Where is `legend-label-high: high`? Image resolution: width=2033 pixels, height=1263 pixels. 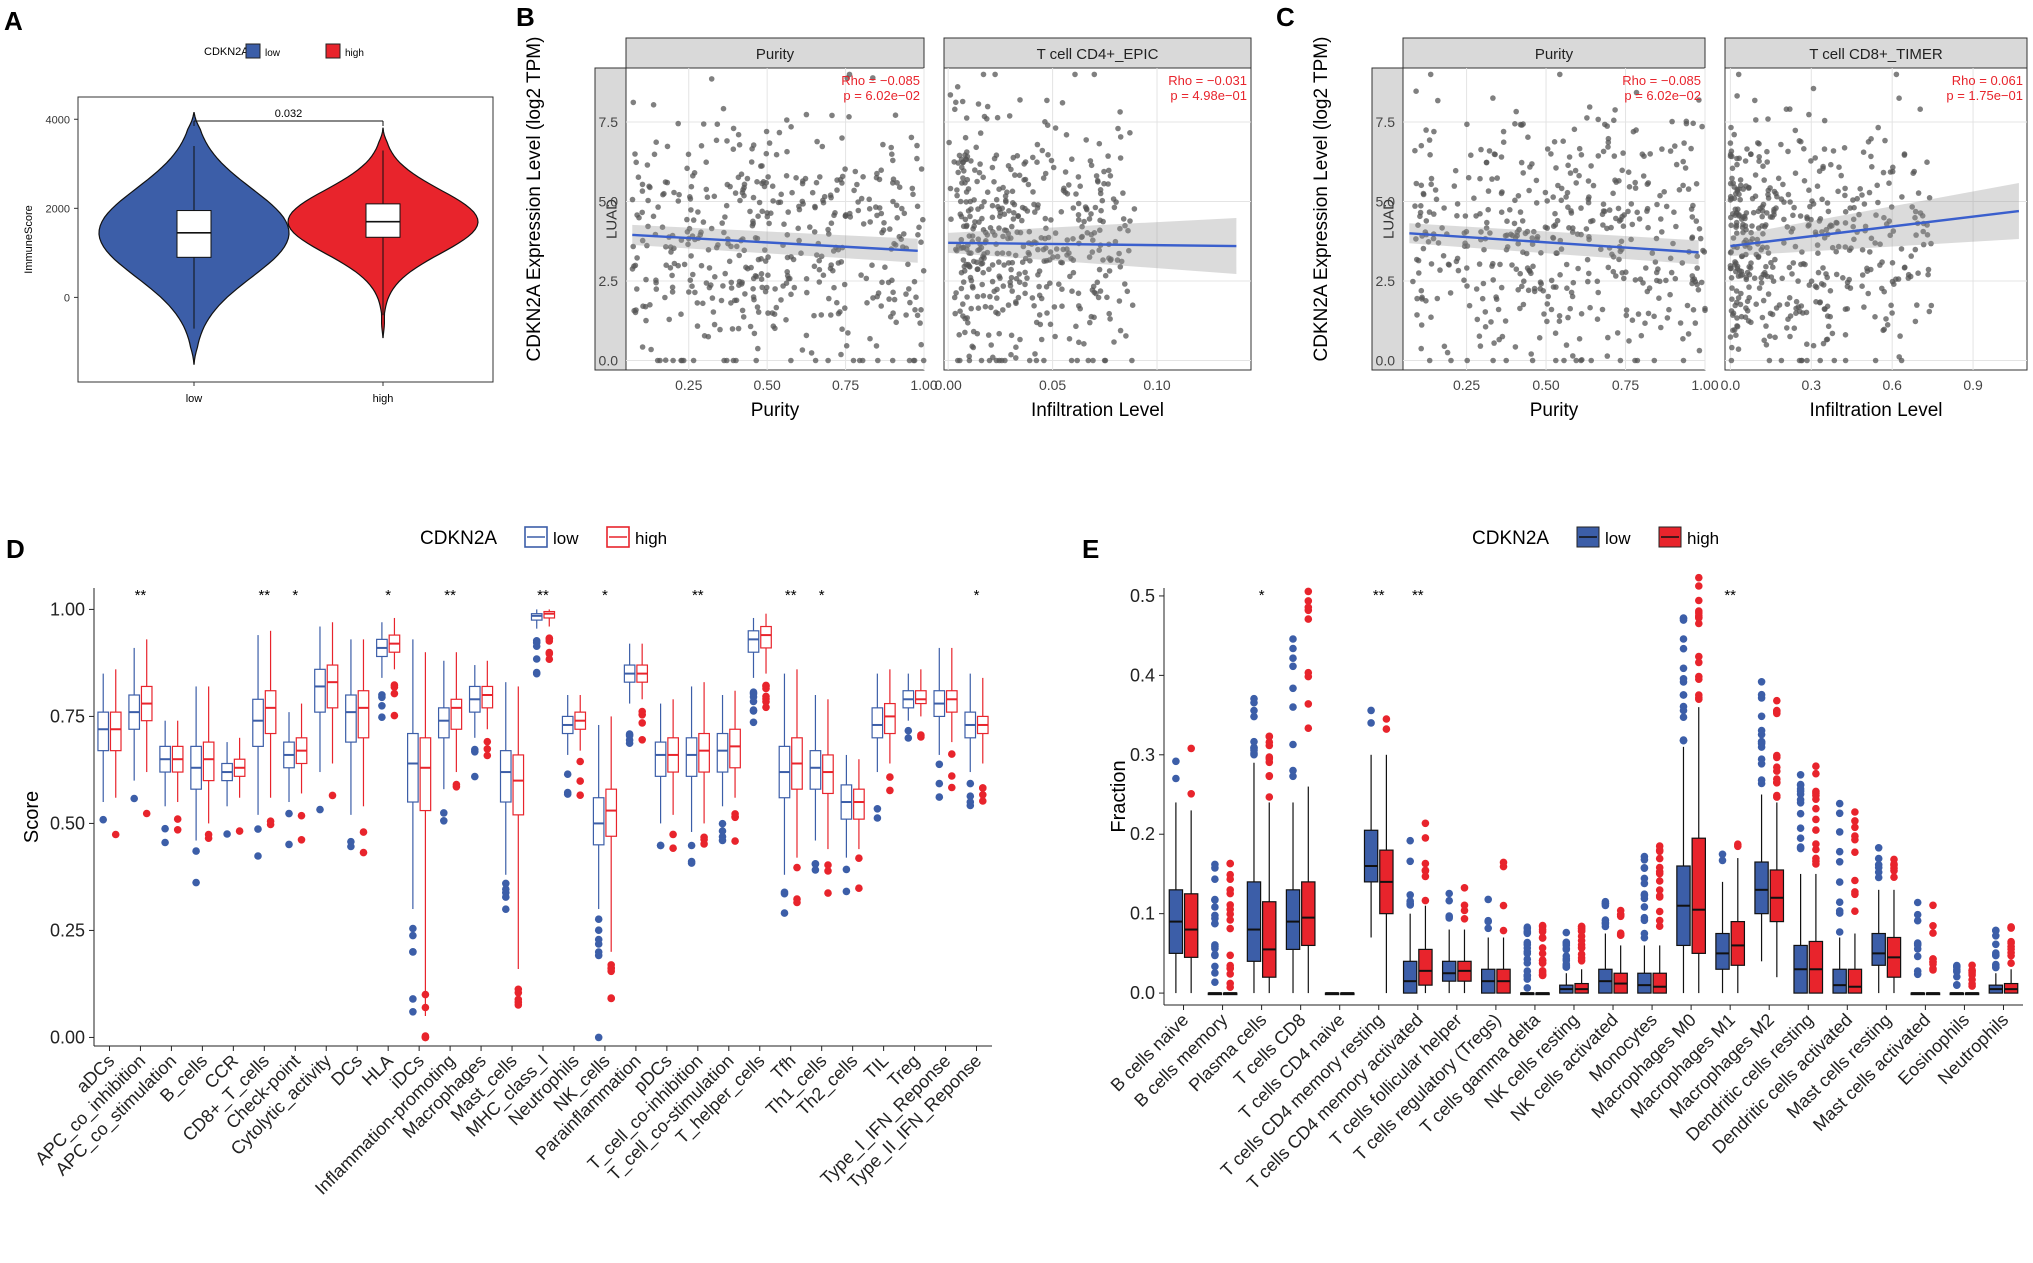
legend-label-high: high is located at coordinates (354, 53).